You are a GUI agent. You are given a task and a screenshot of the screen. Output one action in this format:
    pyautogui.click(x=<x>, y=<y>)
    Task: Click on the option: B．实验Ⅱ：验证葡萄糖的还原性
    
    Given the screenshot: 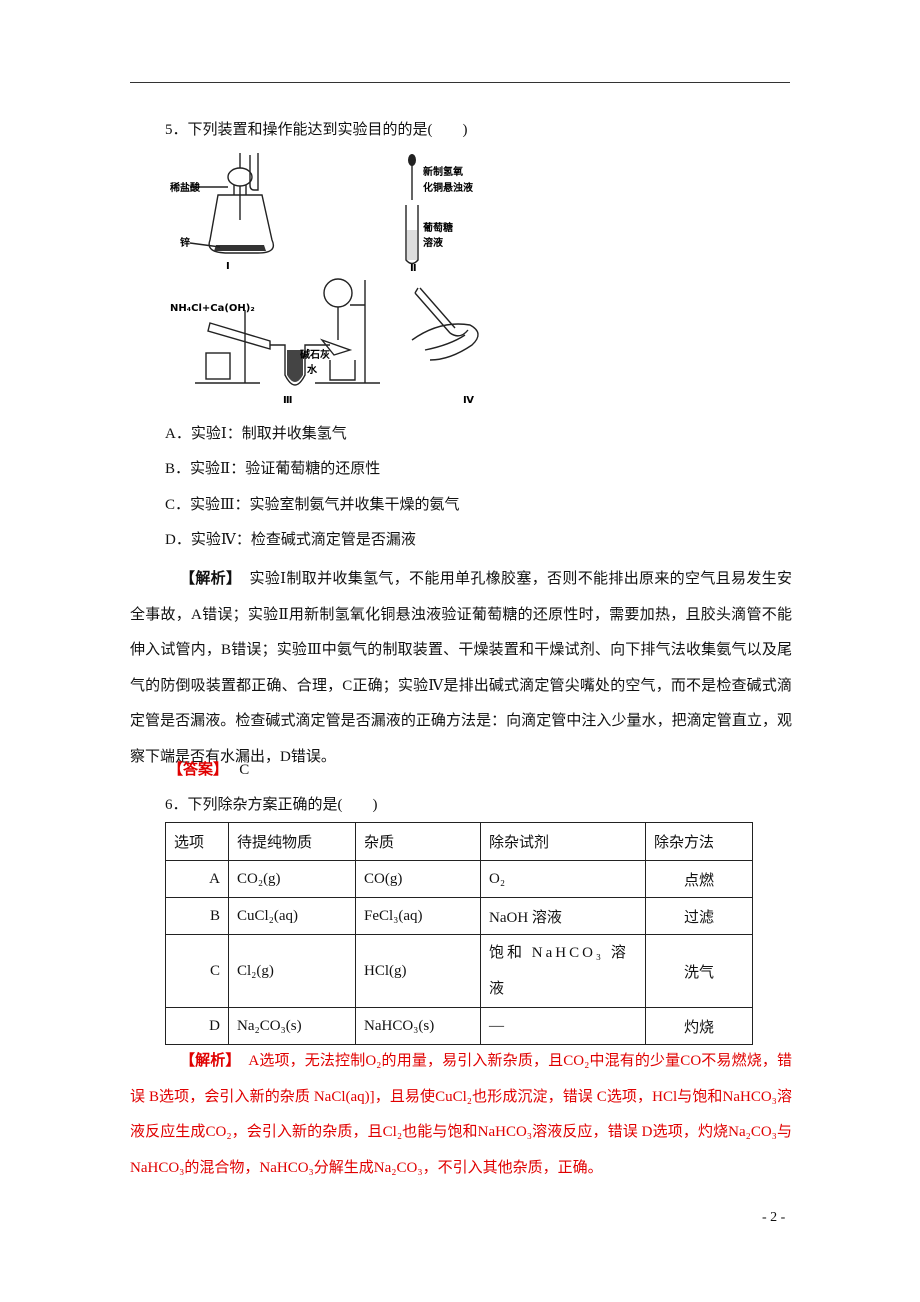 What is the action you would take?
    pyautogui.click(x=273, y=469)
    